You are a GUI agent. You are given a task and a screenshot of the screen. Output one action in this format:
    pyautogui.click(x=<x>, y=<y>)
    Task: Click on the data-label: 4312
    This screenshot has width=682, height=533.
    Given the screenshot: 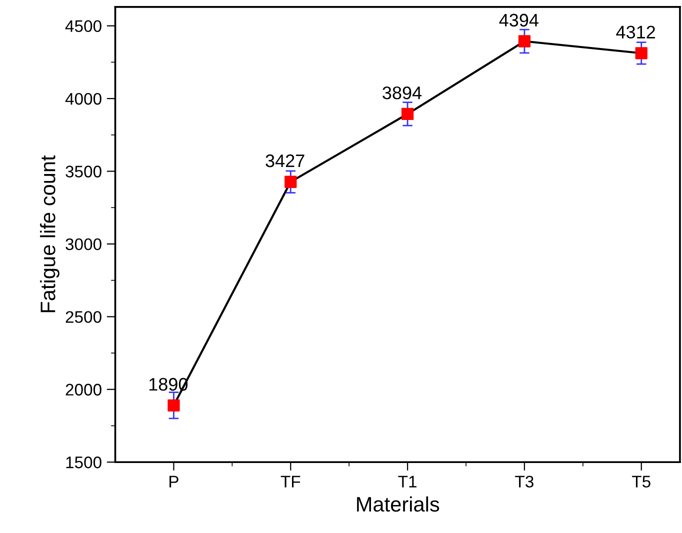 What is the action you would take?
    pyautogui.click(x=635, y=32)
    